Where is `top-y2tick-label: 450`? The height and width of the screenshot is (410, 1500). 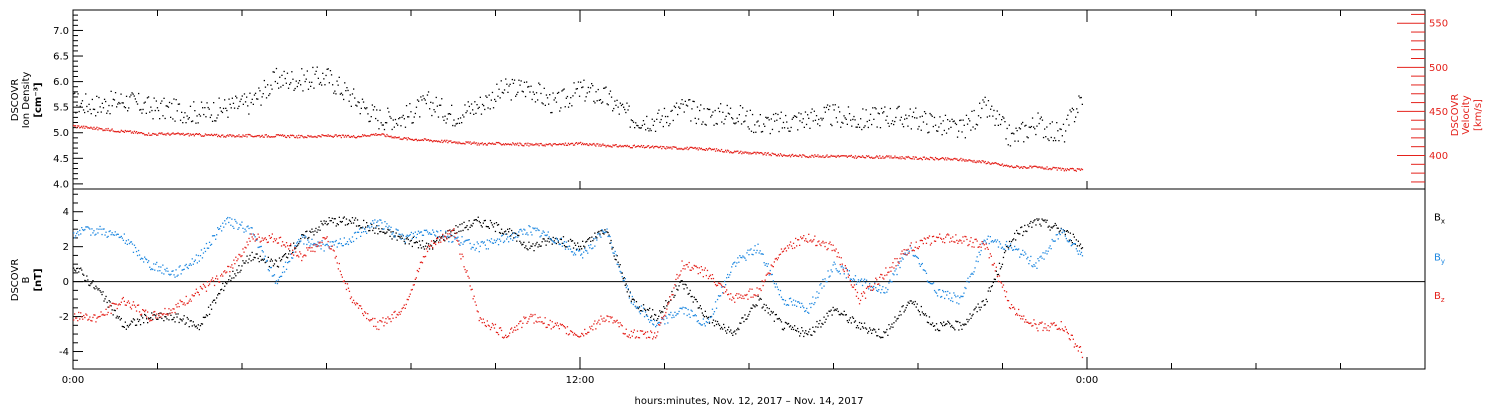 top-y2tick-label: 450 is located at coordinates (1438, 112).